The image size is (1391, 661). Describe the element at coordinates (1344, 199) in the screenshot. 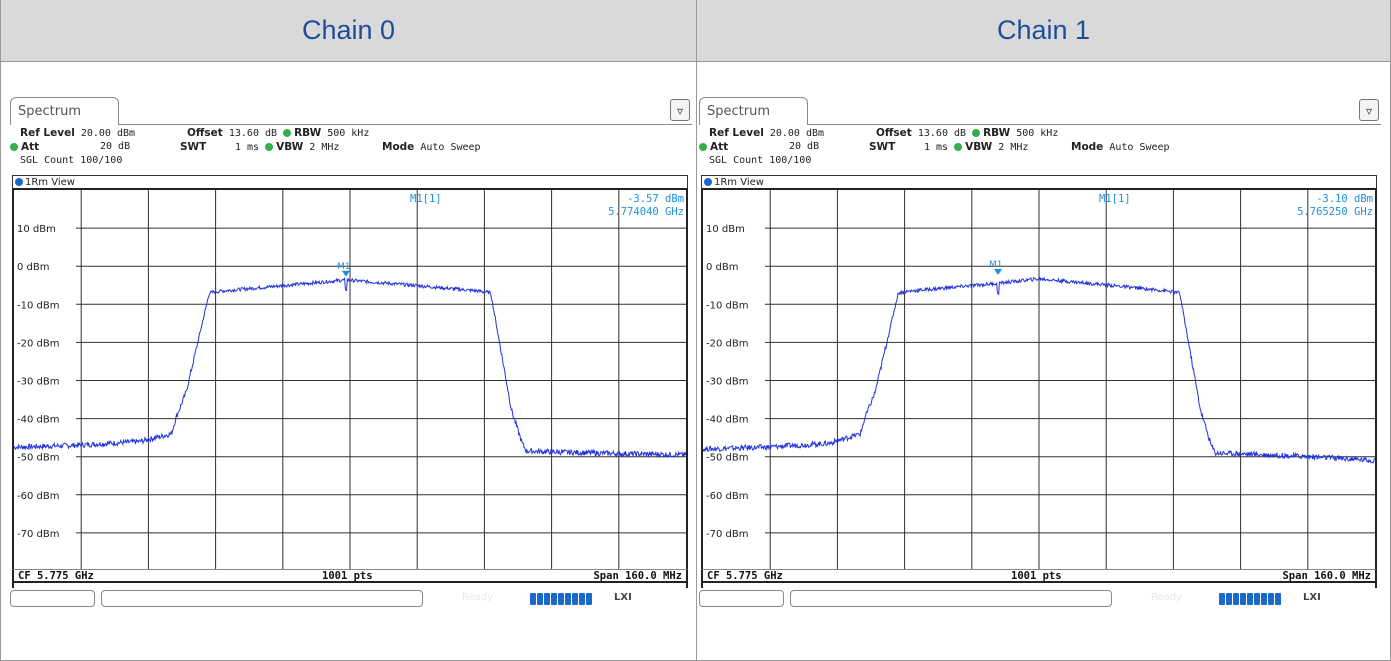

I see `marker-readout-level: -3.10 dBm` at that location.